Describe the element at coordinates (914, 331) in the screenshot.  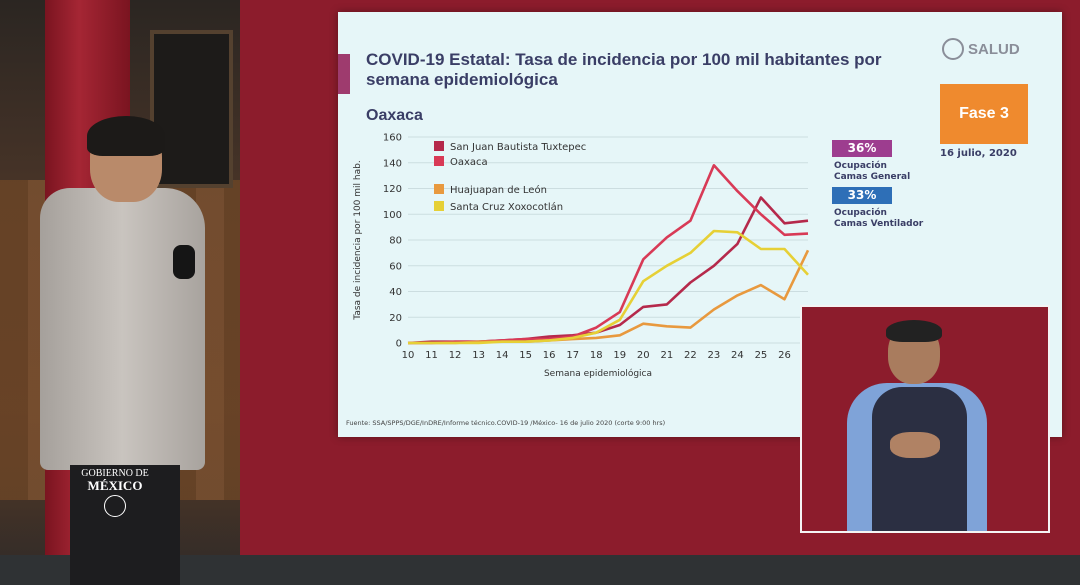
I see `interpreter-hair` at that location.